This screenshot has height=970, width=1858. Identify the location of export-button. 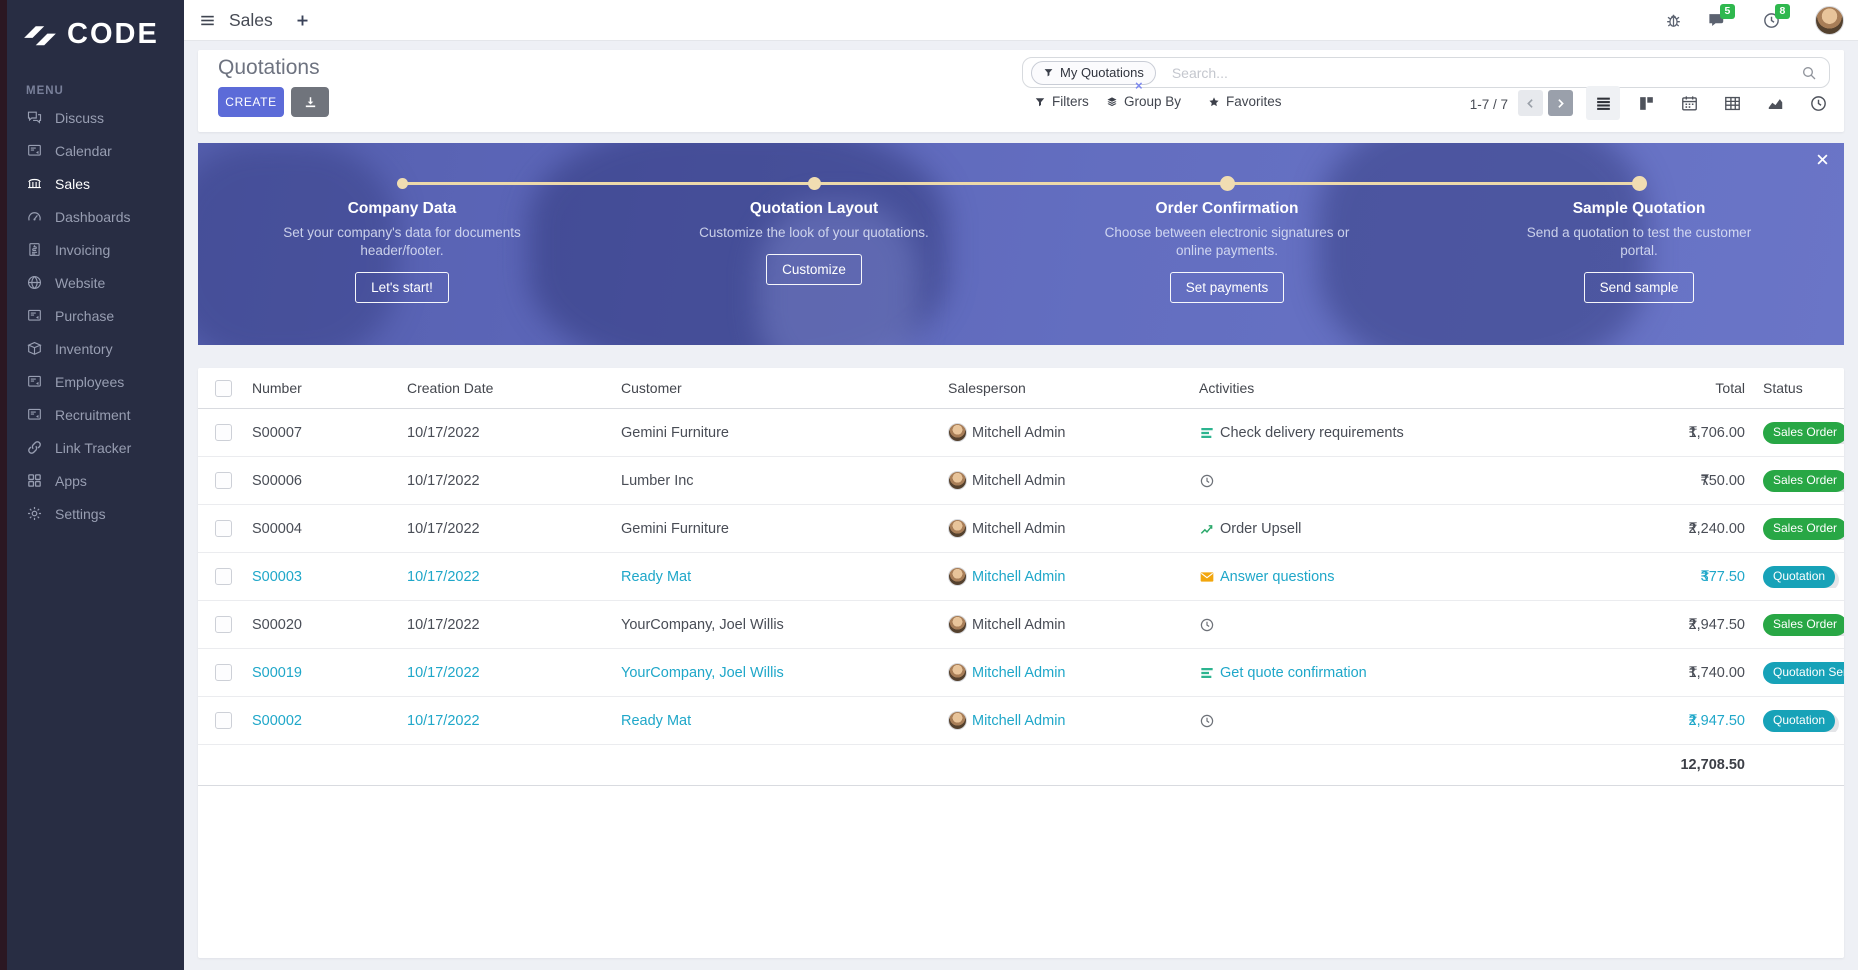
(310, 102).